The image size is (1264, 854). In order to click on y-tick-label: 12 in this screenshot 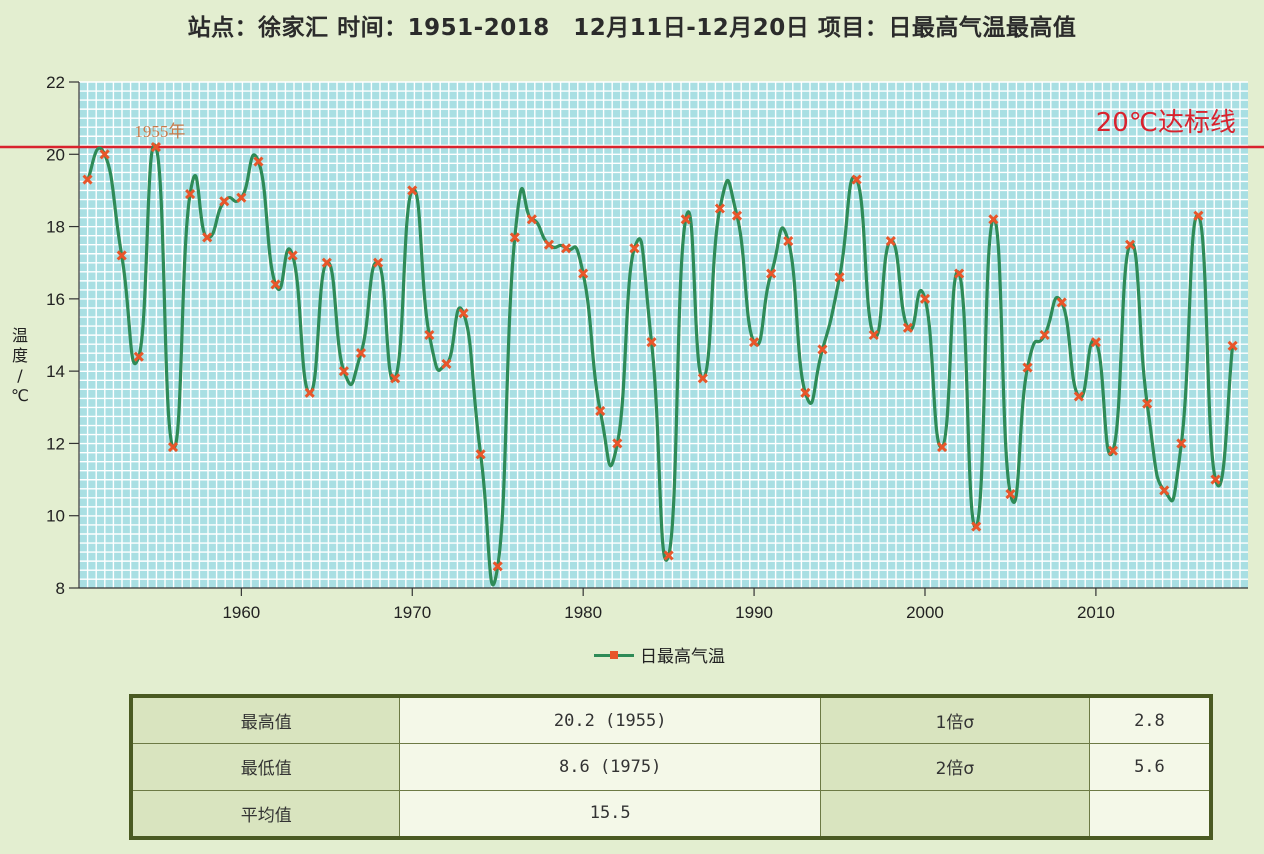, I will do `click(55, 443)`.